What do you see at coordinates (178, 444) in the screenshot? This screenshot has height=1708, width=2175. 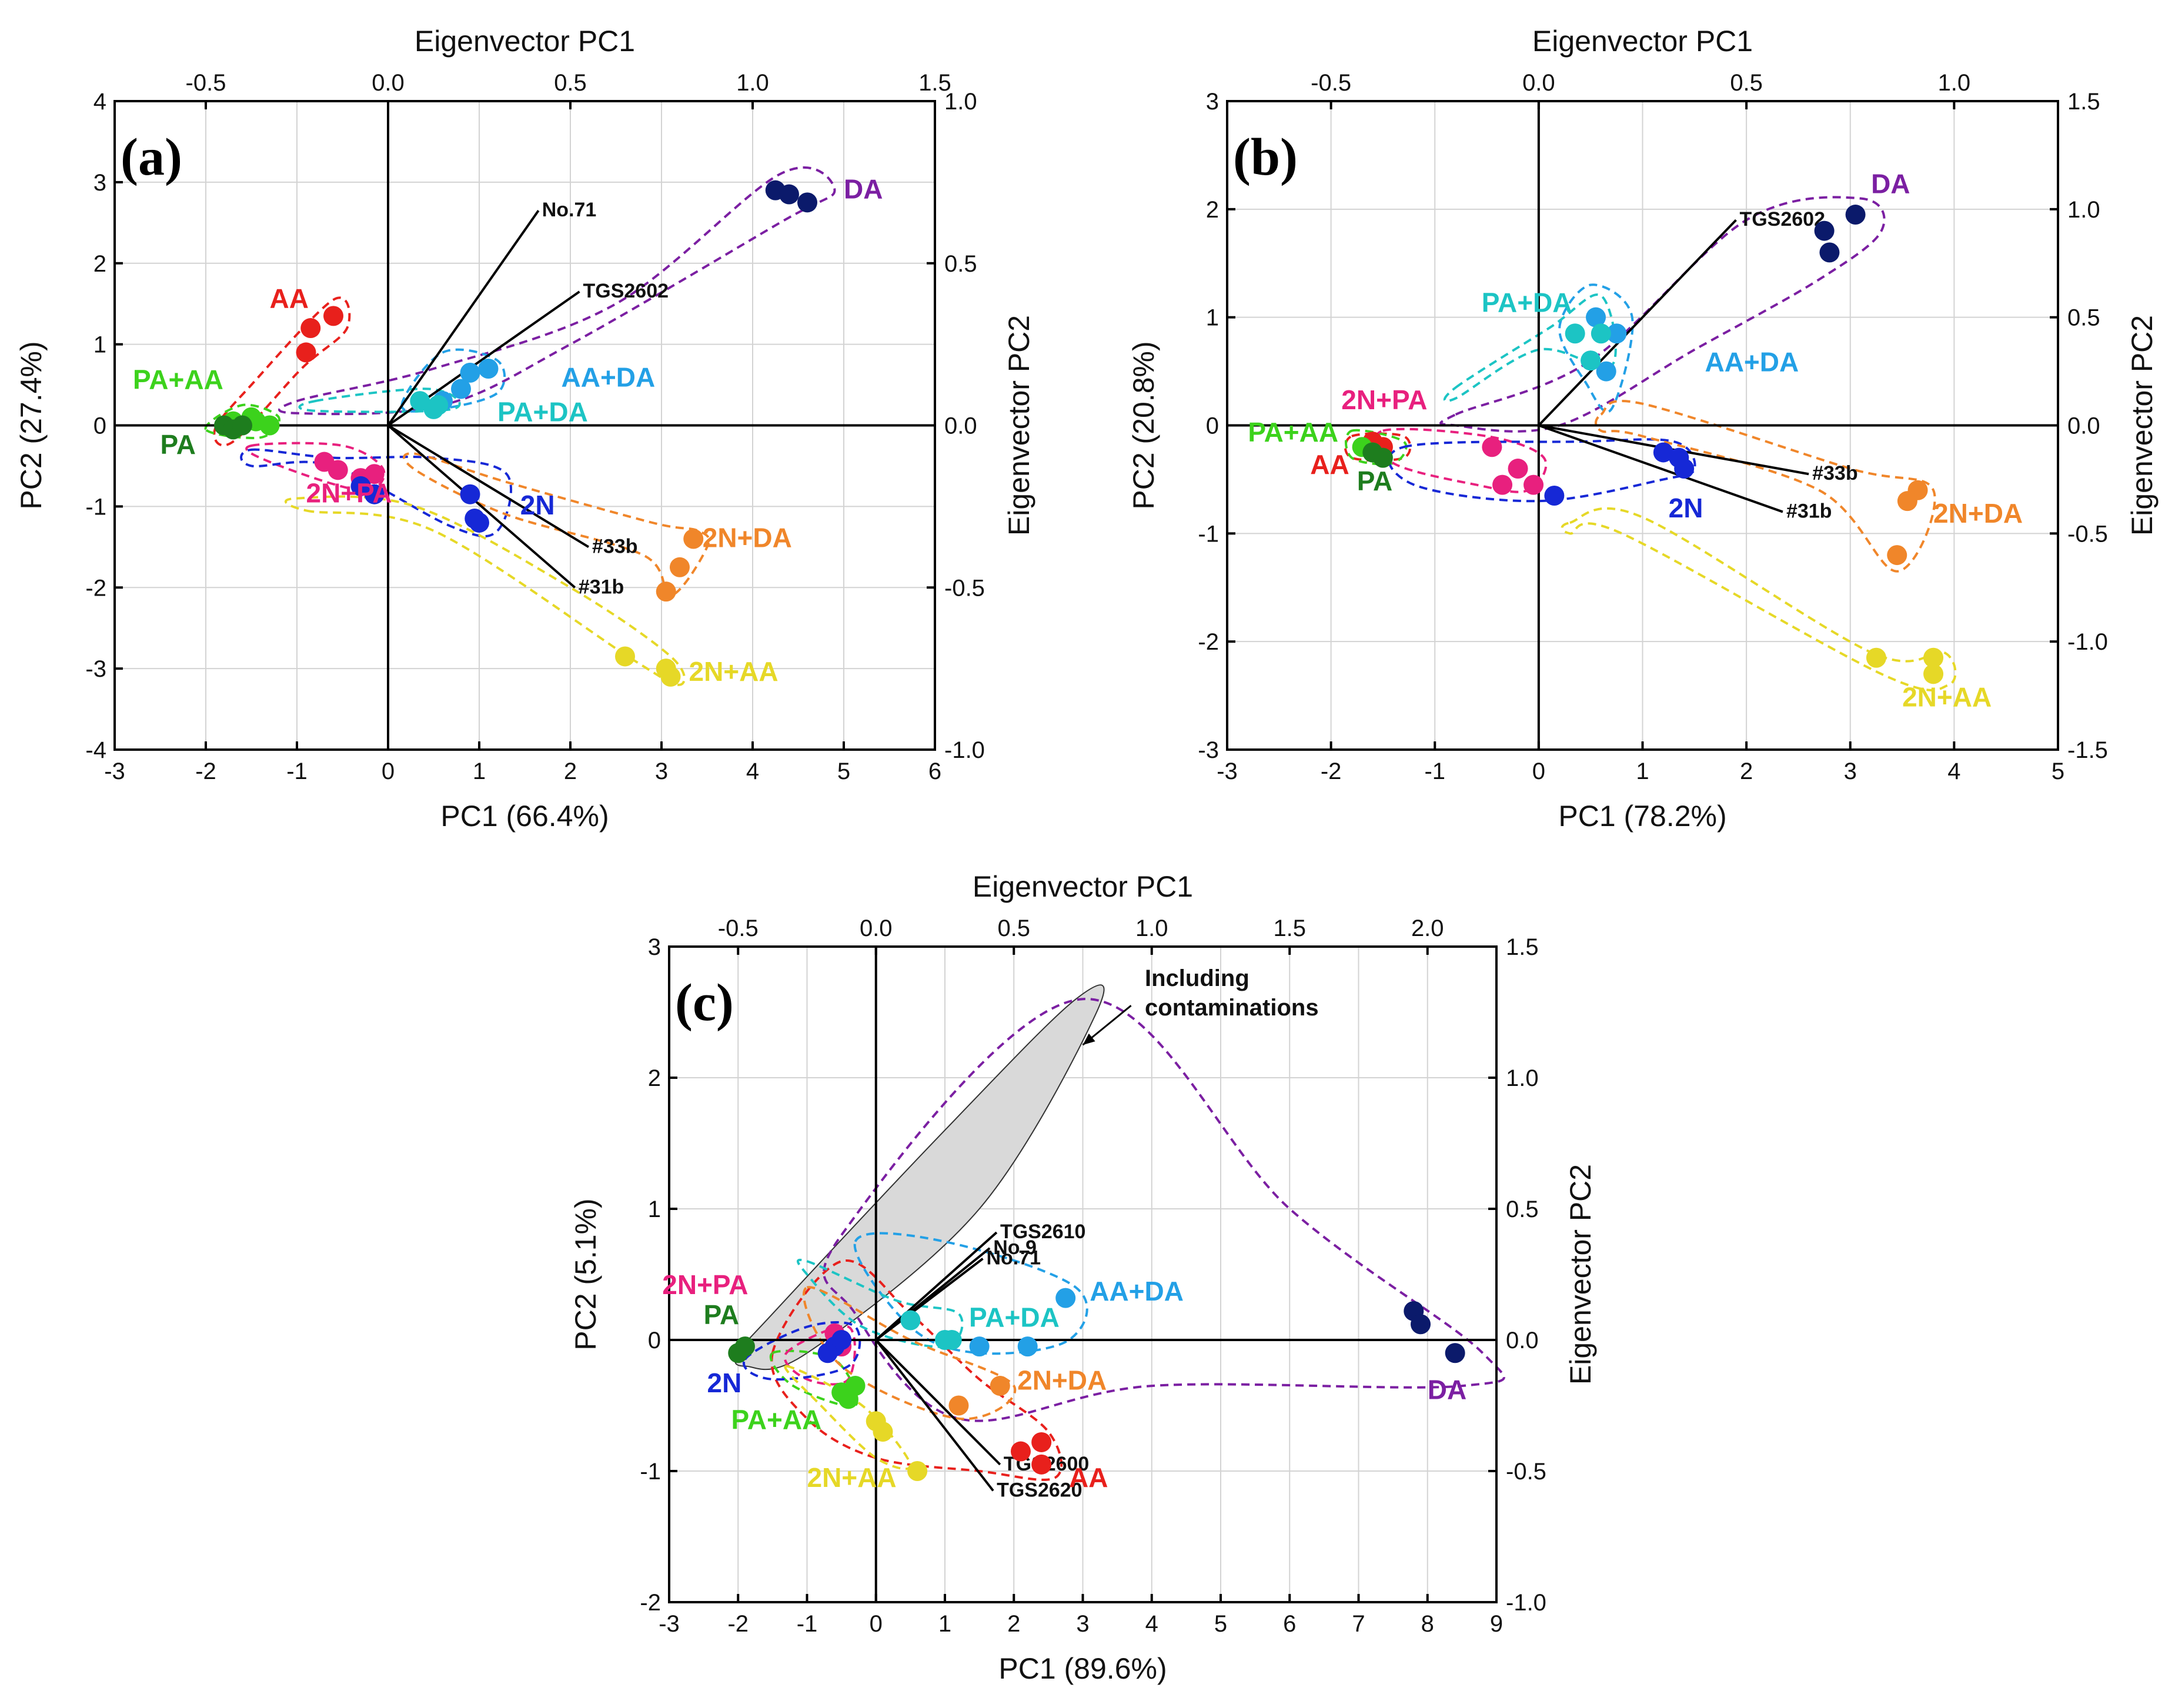 I see `group-label: PA` at bounding box center [178, 444].